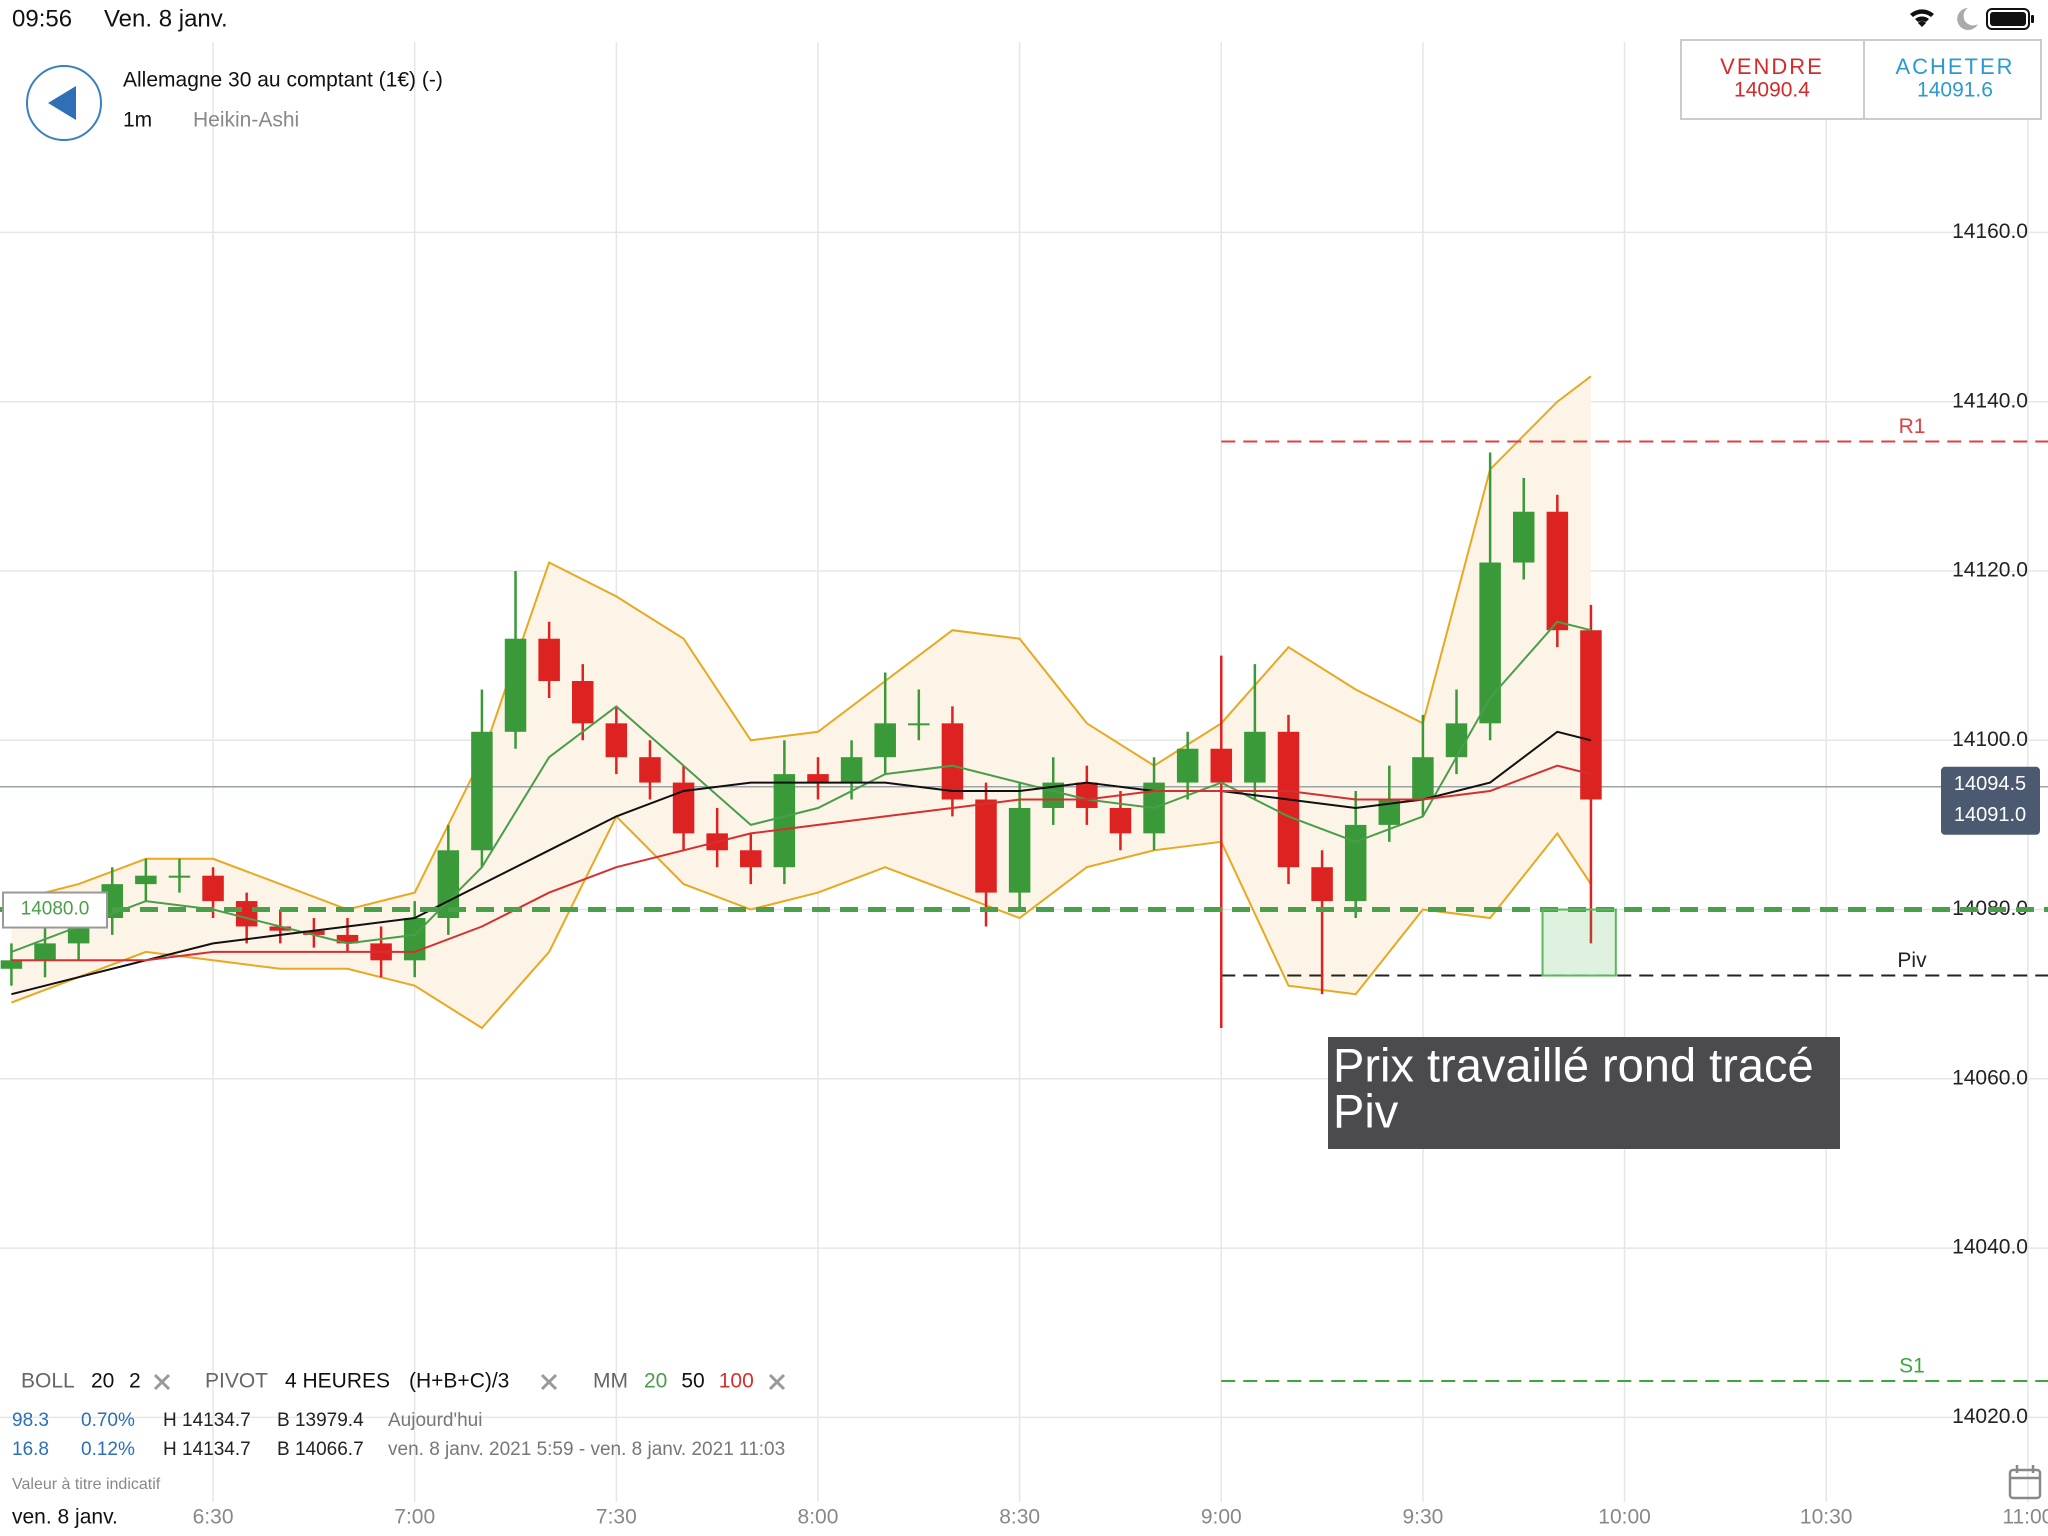 The image size is (2048, 1536). I want to click on moving-average, so click(801, 863).